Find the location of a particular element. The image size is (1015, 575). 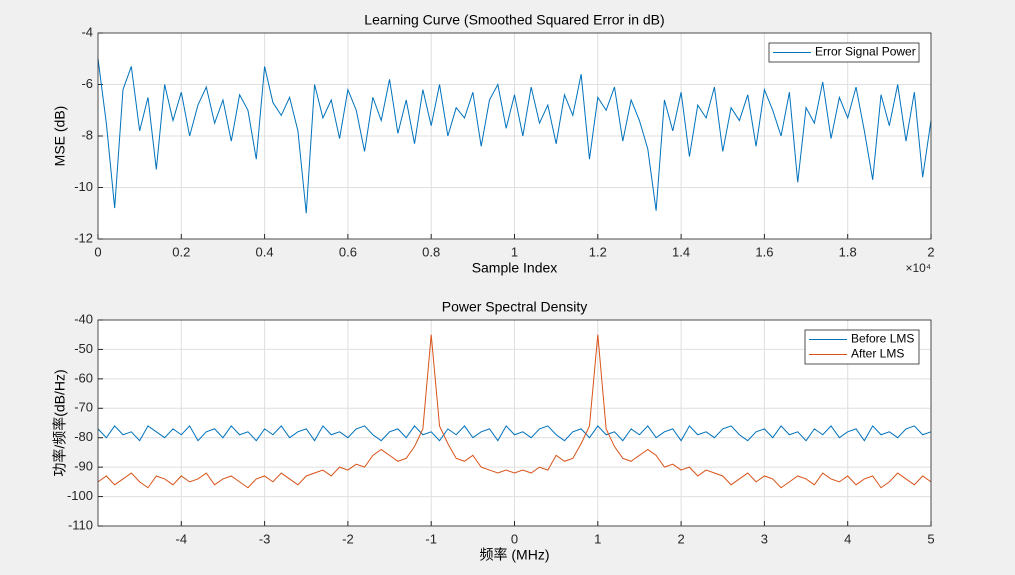

y-tick-label: -110 is located at coordinates (80, 524).